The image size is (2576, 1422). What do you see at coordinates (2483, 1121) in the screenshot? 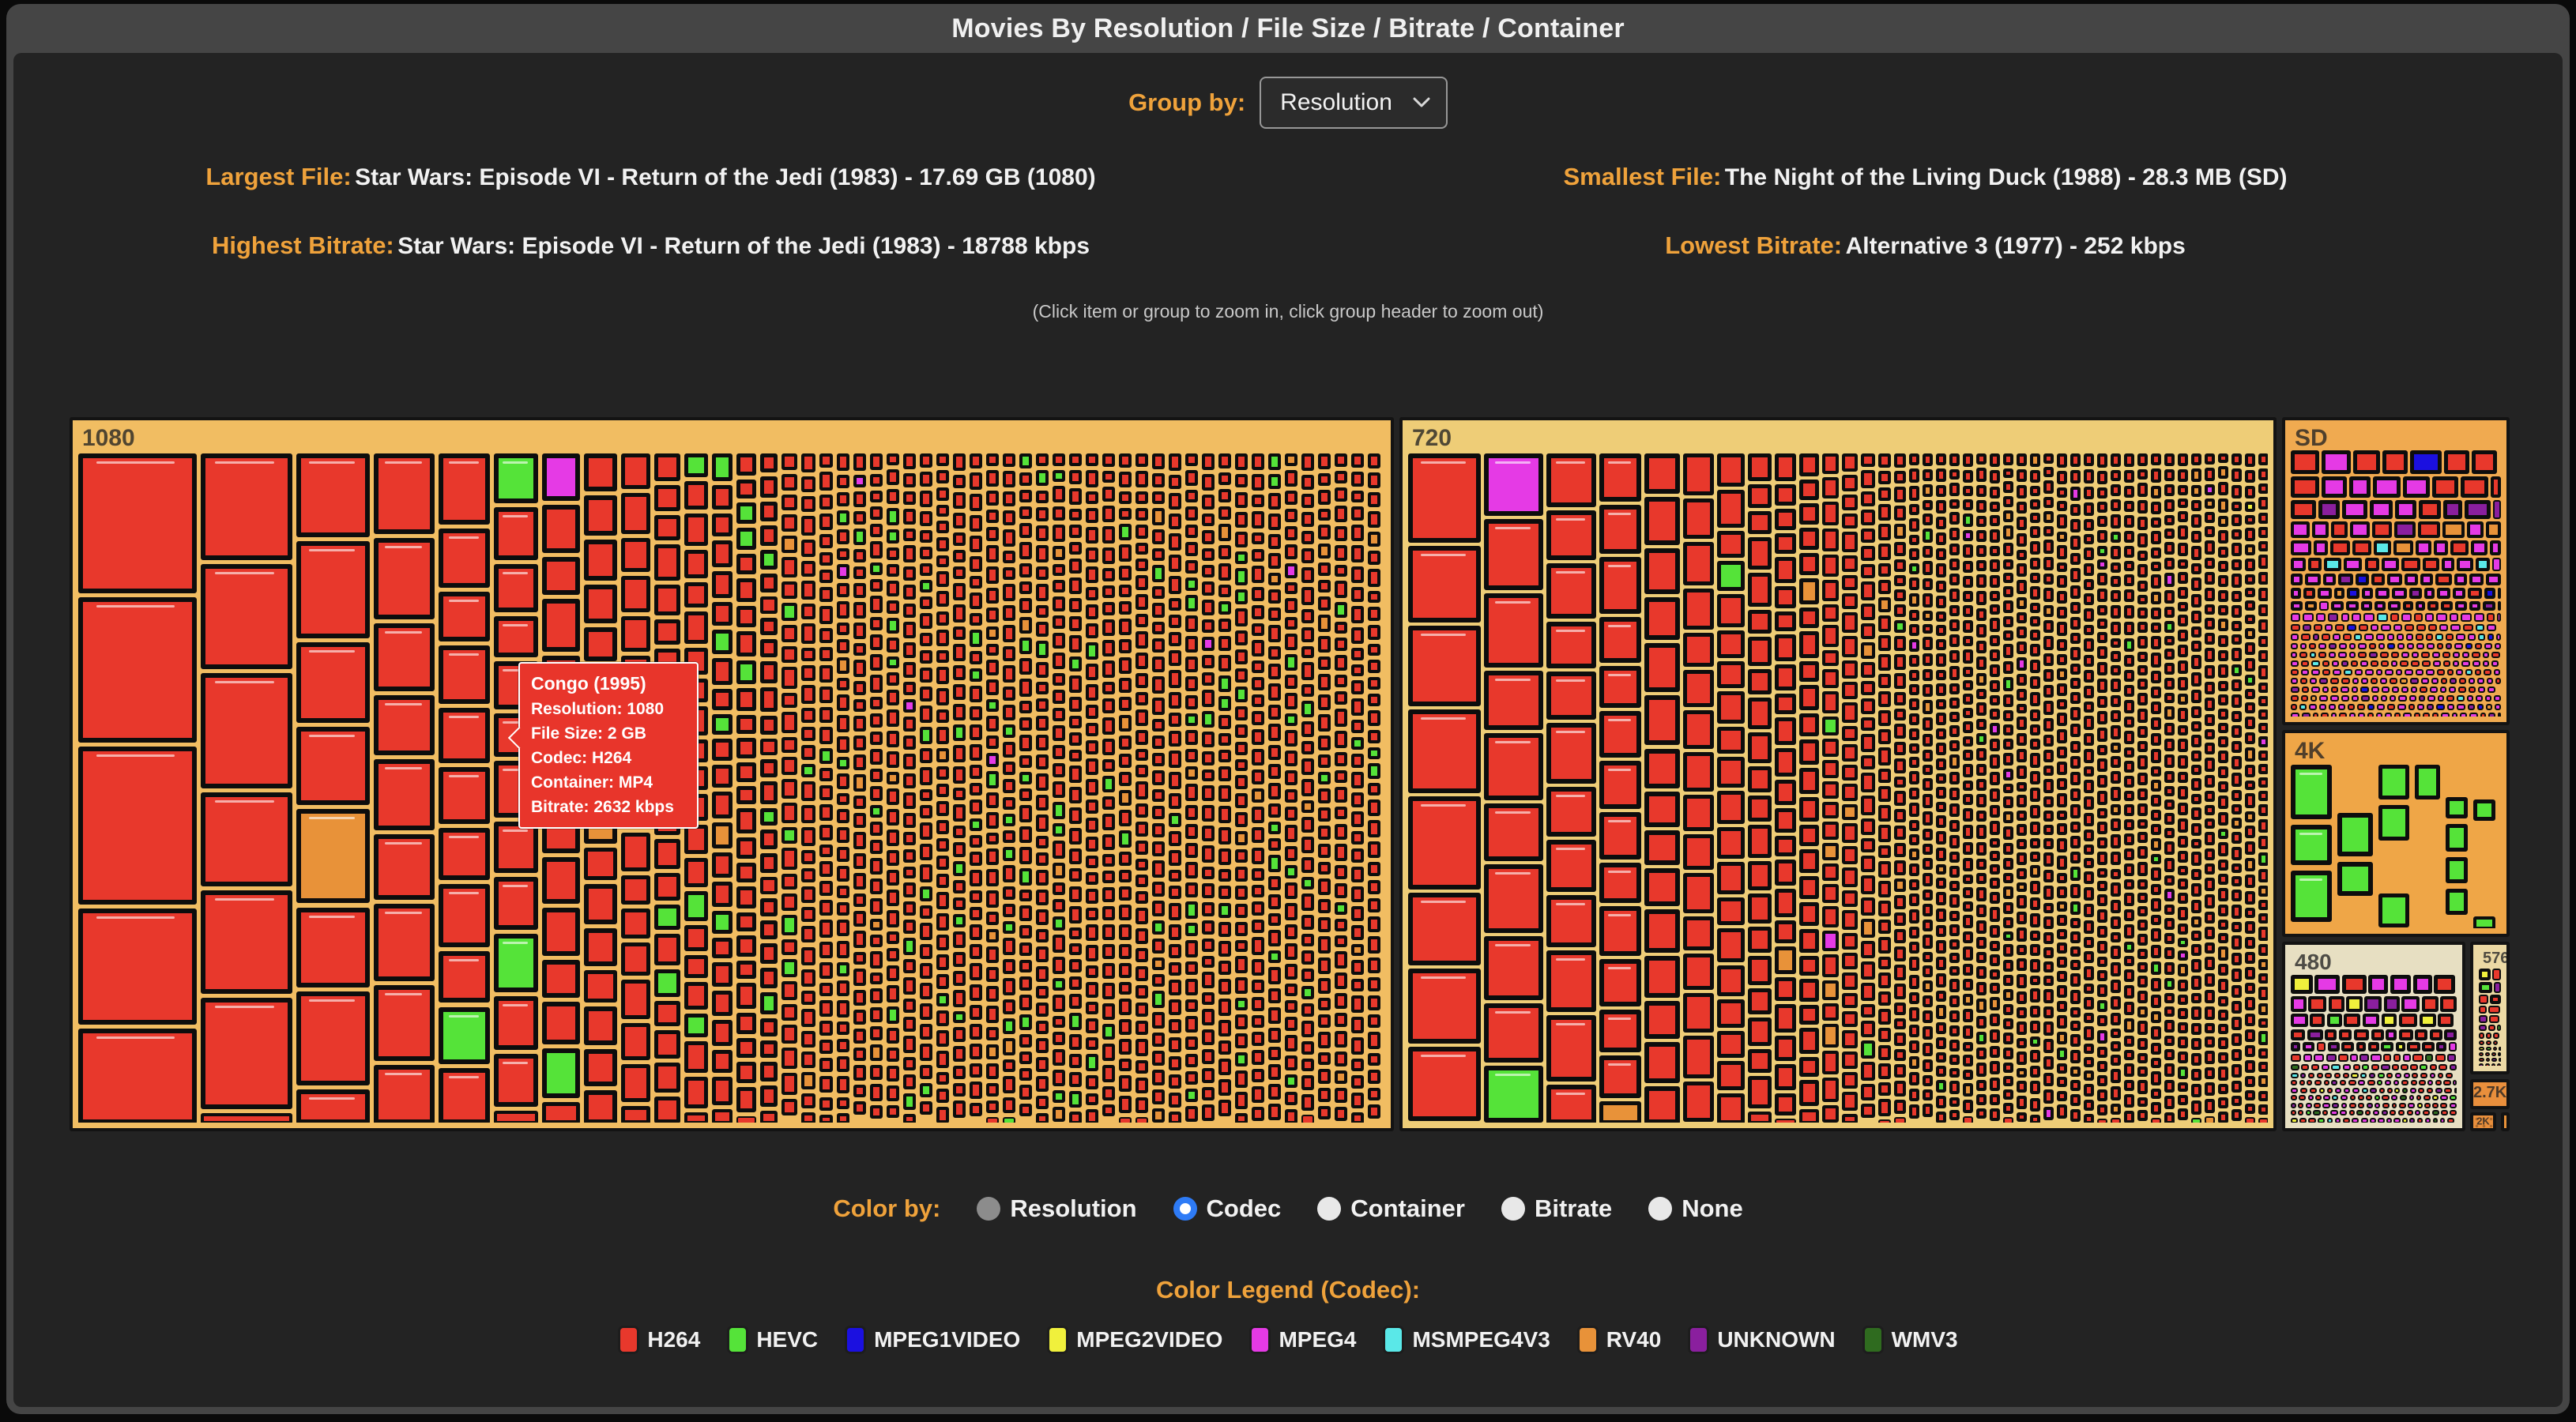
I see `treemap-group-header-2K: 2K` at bounding box center [2483, 1121].